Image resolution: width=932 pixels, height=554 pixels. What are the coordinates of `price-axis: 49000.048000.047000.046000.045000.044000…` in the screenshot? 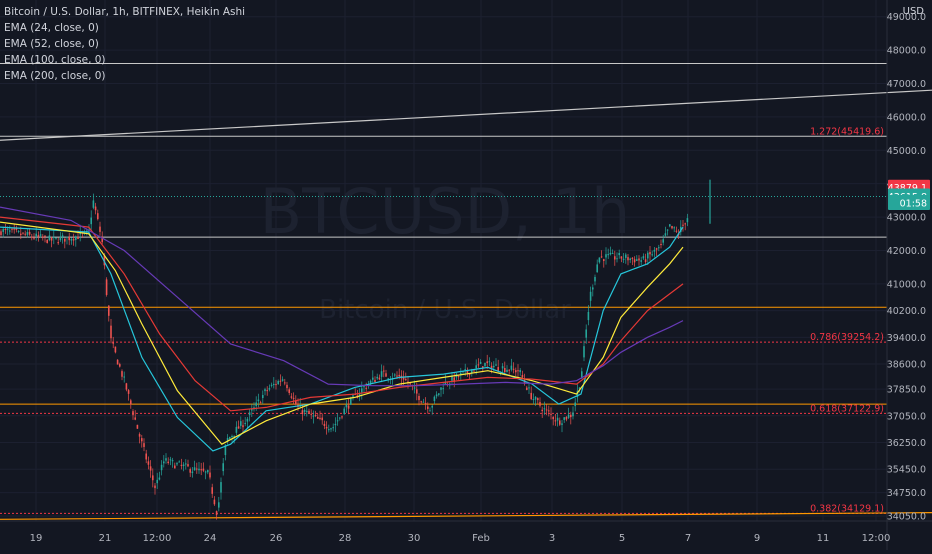 It's located at (906, 267).